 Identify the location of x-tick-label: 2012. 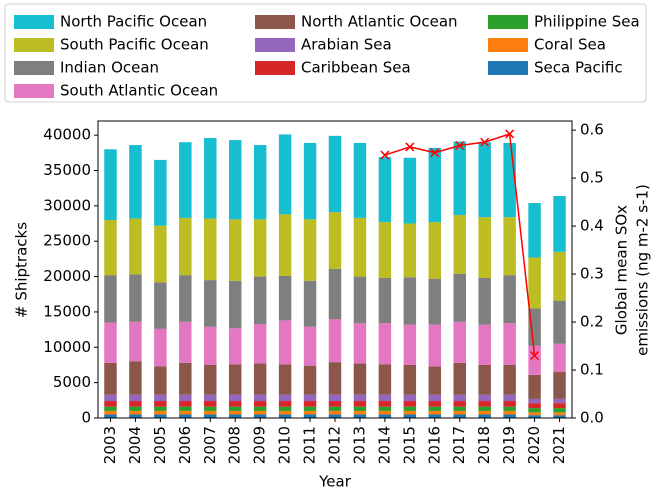
(335, 445).